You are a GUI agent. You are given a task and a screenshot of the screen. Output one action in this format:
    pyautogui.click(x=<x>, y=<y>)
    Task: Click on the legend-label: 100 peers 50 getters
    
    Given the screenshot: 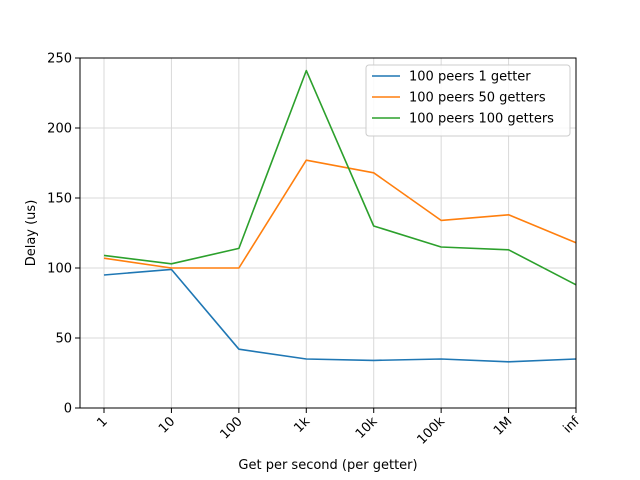 What is the action you would take?
    pyautogui.click(x=477, y=98)
    